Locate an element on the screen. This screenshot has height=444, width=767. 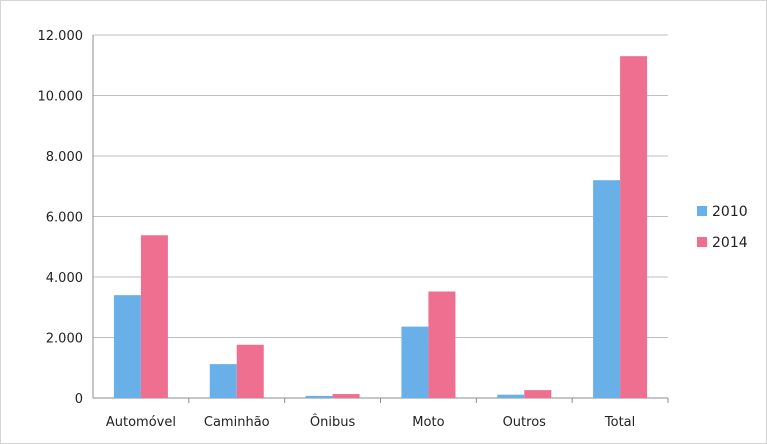
y-tick-label: 2.000 is located at coordinates (64, 339).